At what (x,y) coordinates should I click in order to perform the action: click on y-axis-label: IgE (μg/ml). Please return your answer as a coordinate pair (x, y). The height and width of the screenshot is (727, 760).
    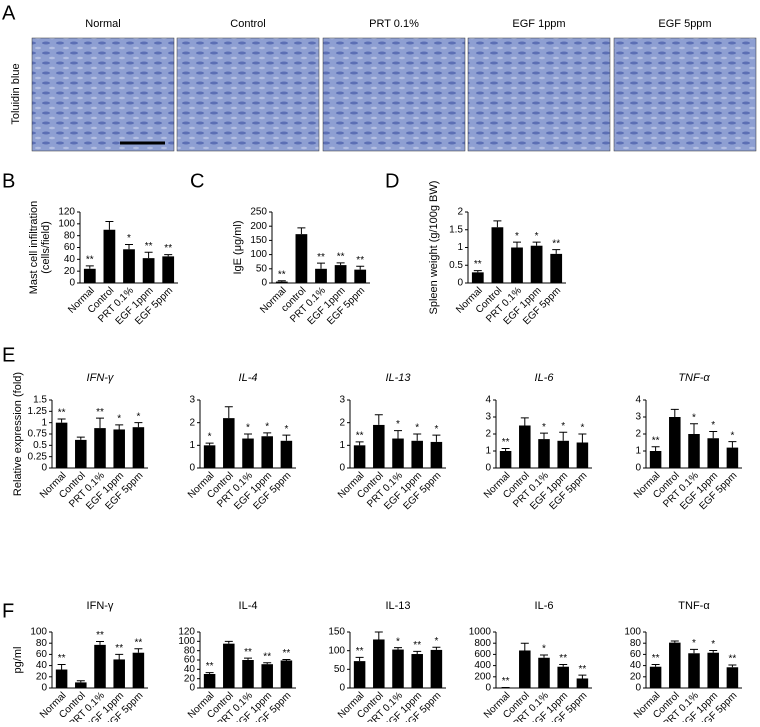
    Looking at the image, I should click on (238, 247).